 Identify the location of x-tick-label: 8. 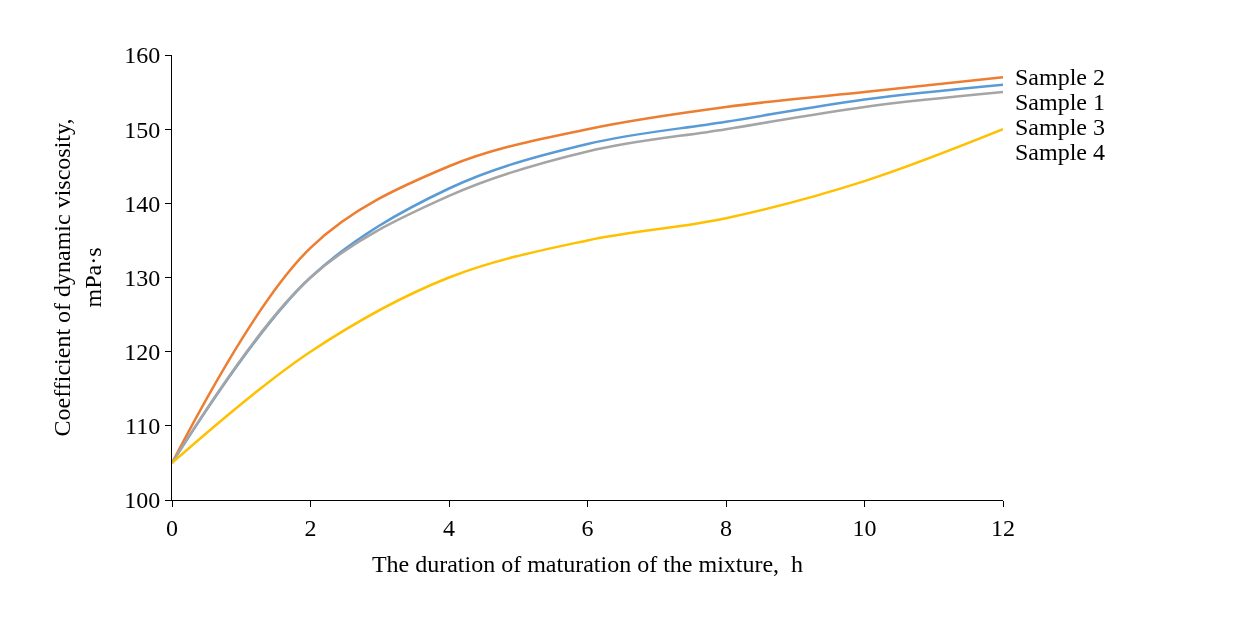
(726, 527).